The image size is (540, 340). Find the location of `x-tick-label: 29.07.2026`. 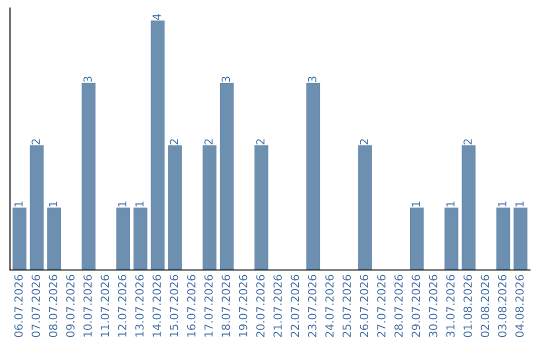

x-tick-label: 29.07.2026 is located at coordinates (416, 305).